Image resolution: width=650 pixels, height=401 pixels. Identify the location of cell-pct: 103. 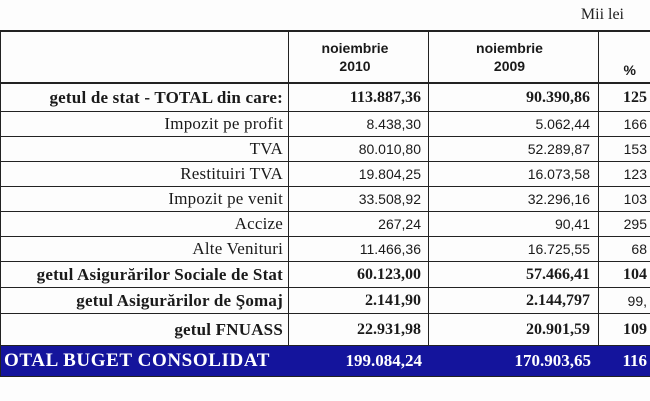
(635, 199).